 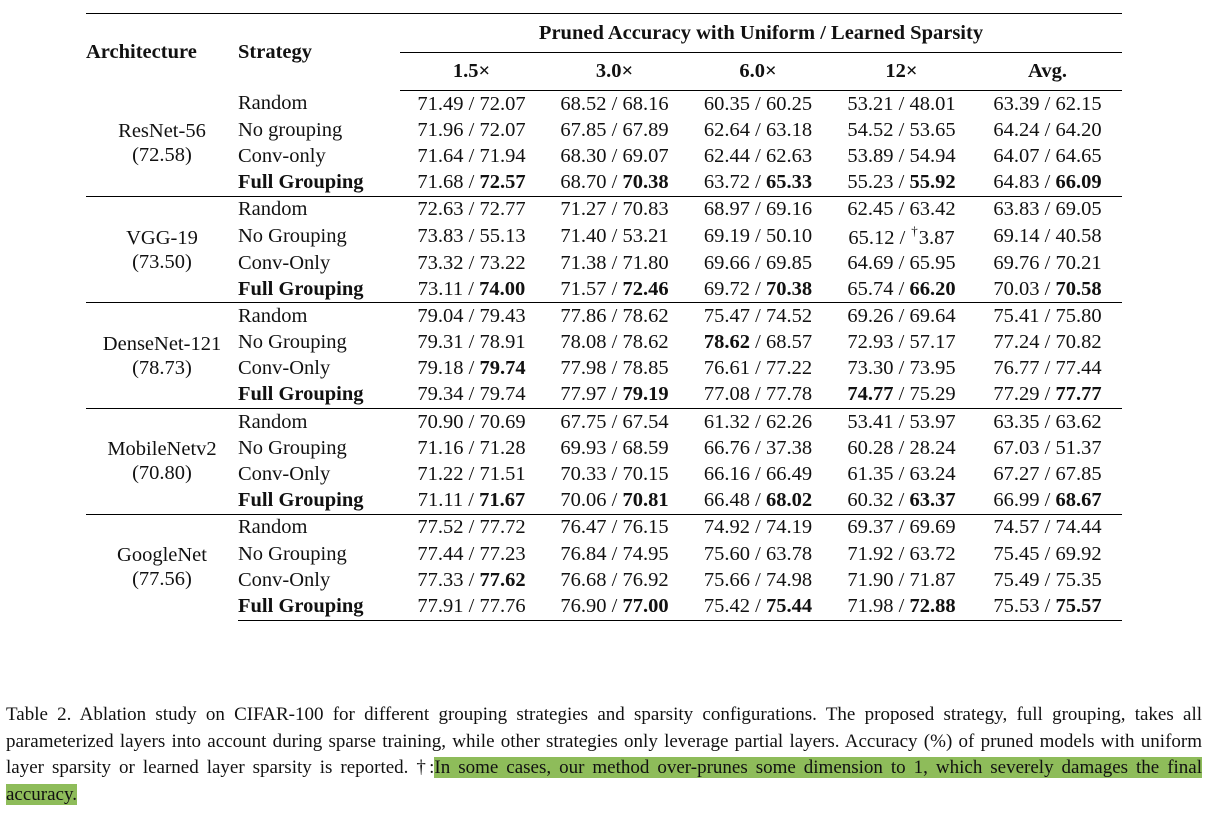 I want to click on value-cell: 53.41 / 53.97, so click(x=901, y=422).